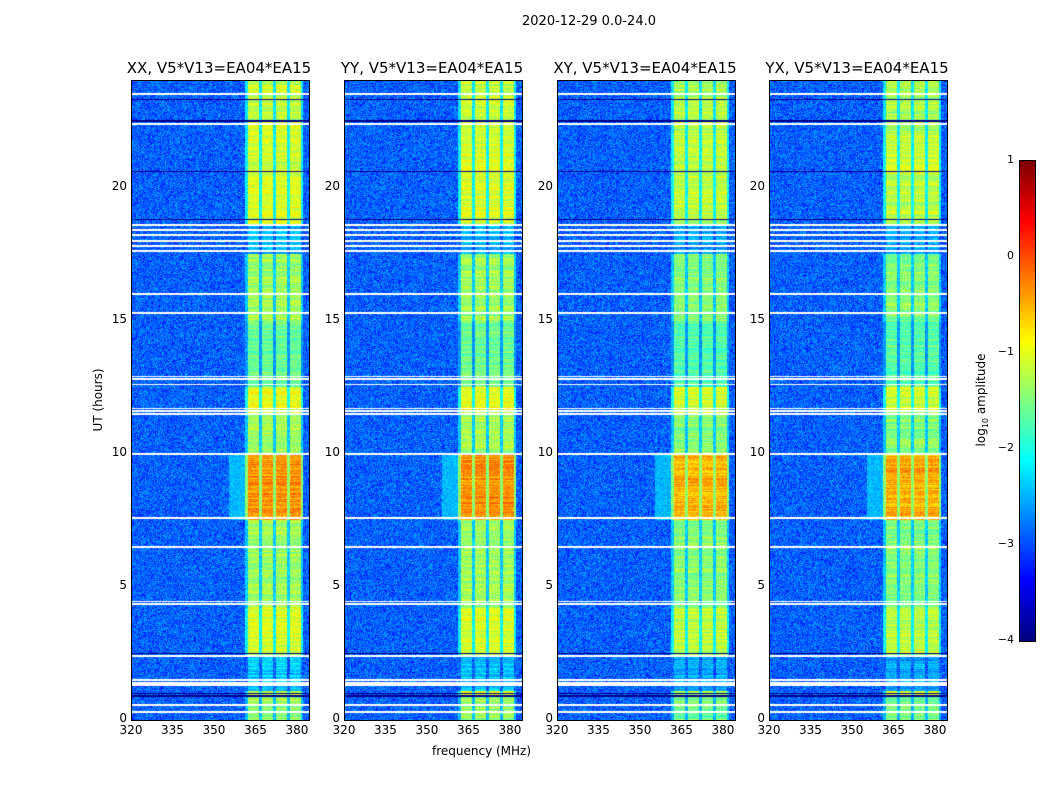 The width and height of the screenshot is (1050, 800). I want to click on panel-title: XY, V5*V13=EA04*EA15, so click(645, 68).